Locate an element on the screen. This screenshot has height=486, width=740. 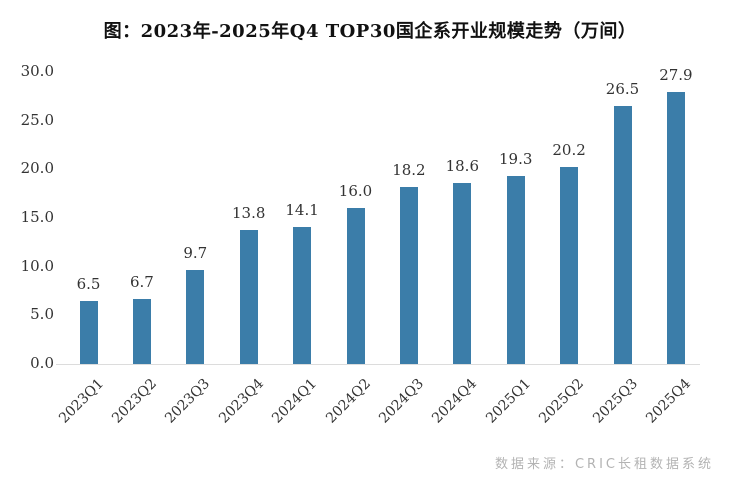
bar-value-label: 16.0 is located at coordinates (355, 191).